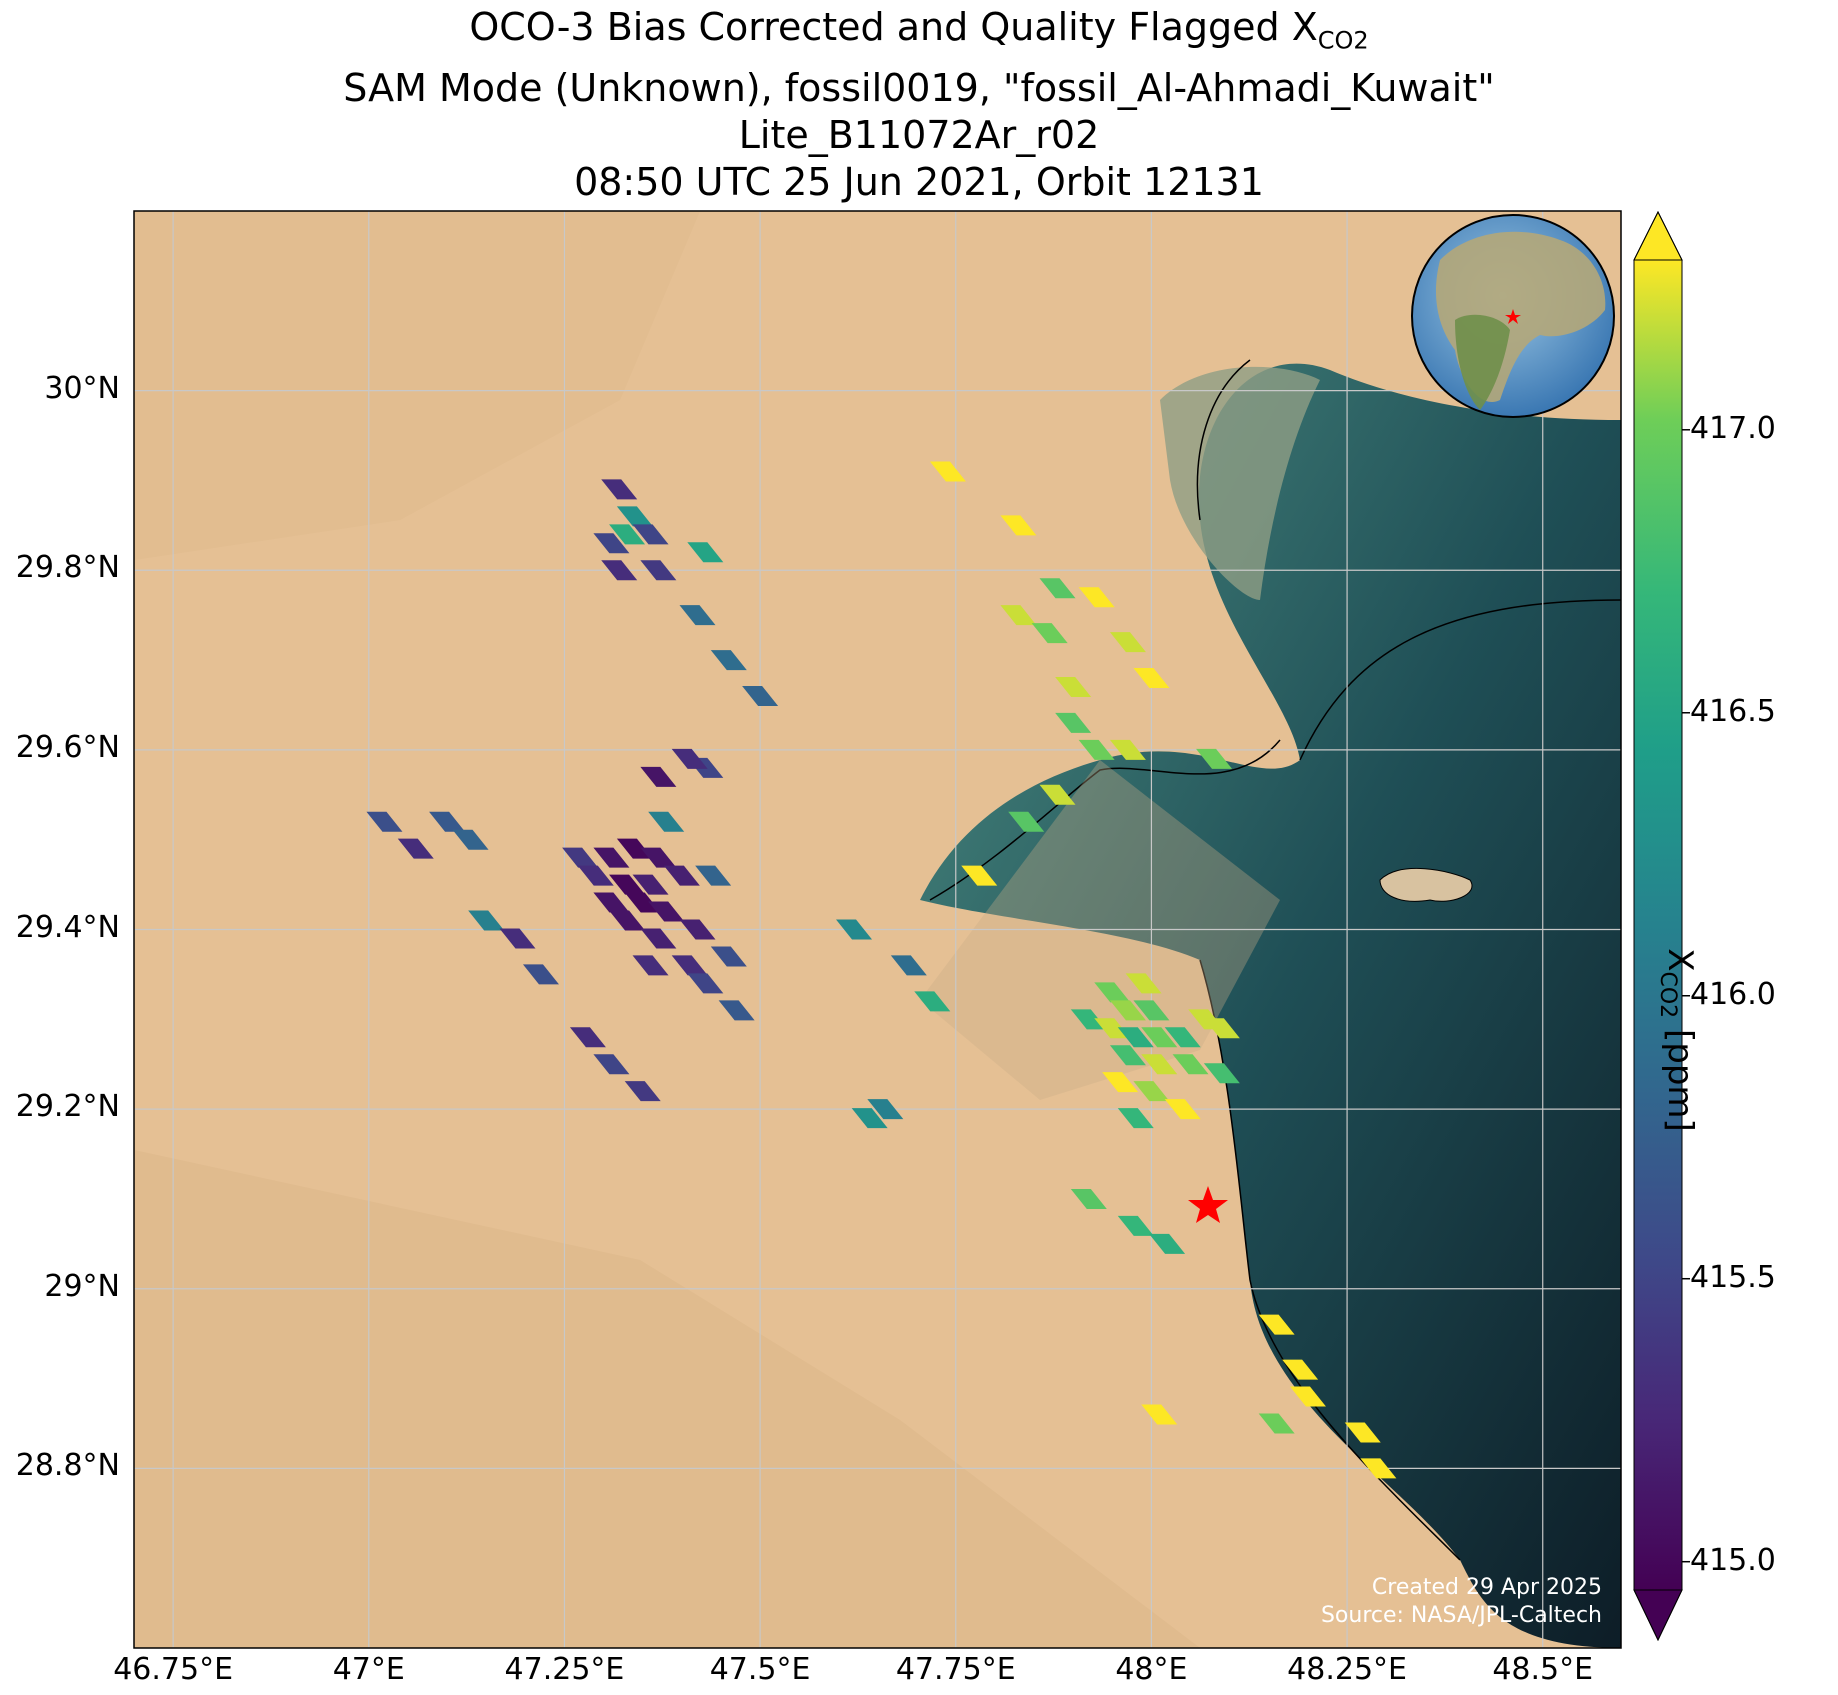 Image resolution: width=1838 pixels, height=1695 pixels. Describe the element at coordinates (1347, 1669) in the screenshot. I see `lon-tick-label: 48.25°E` at that location.